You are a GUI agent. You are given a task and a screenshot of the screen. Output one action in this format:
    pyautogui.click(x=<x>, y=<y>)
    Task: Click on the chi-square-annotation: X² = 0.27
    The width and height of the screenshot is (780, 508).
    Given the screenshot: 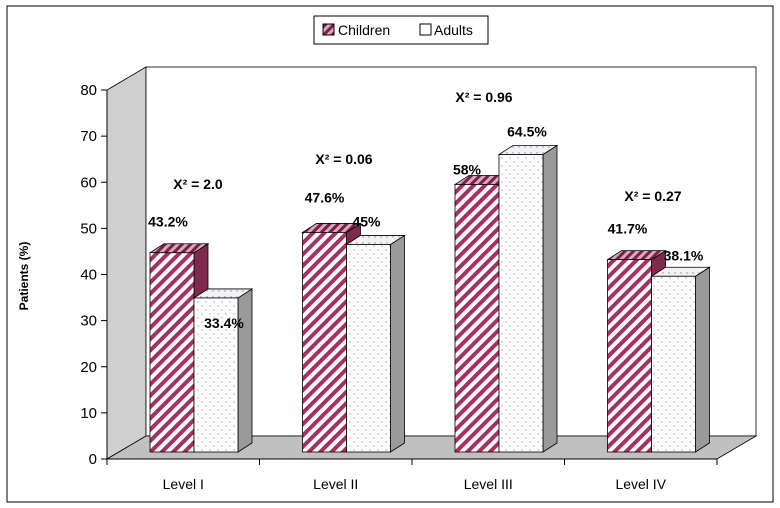 What is the action you would take?
    pyautogui.click(x=652, y=196)
    